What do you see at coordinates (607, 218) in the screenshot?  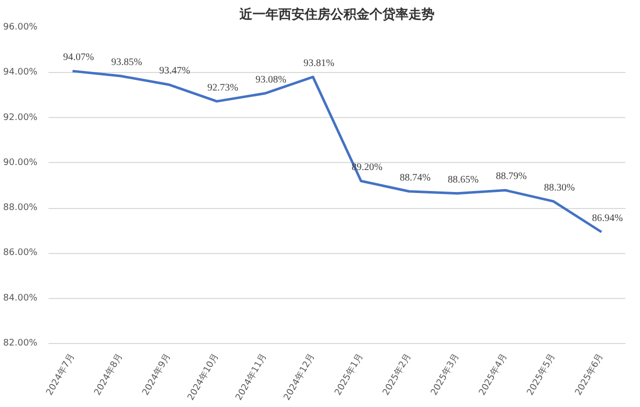 I see `data-label: 86.94%` at bounding box center [607, 218].